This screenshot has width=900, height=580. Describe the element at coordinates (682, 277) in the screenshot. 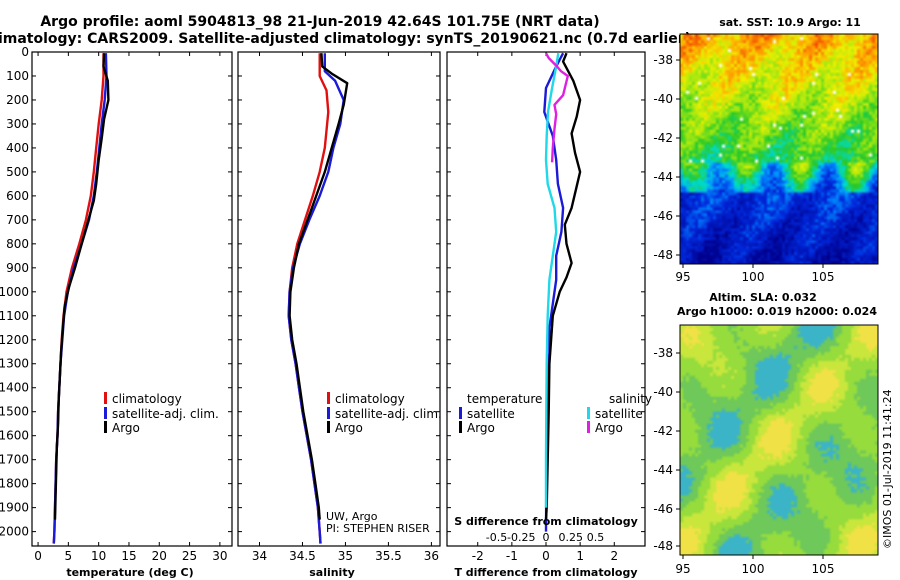

I see `sst-lon-tick-label: 95` at that location.